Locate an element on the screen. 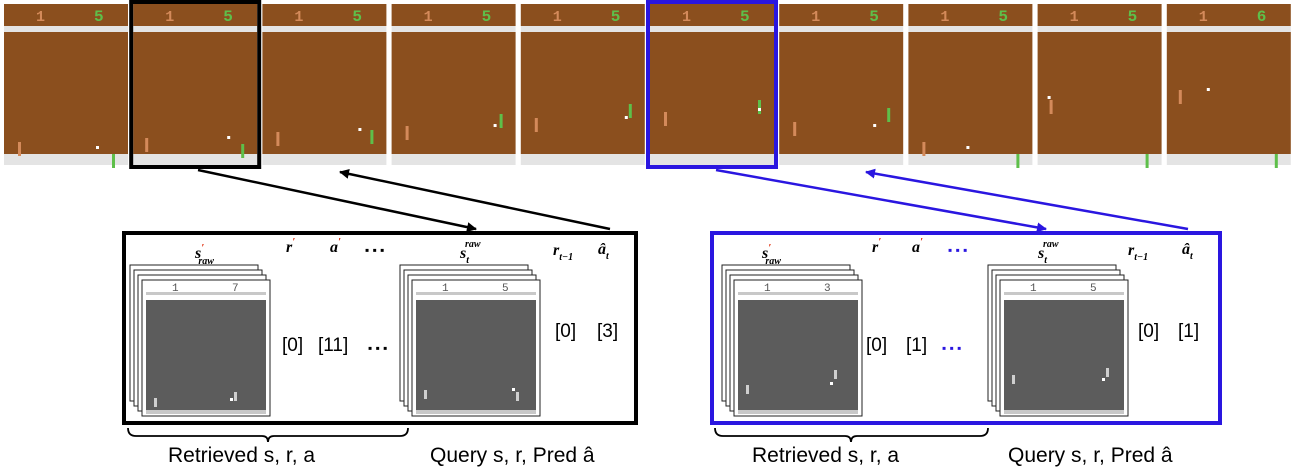  label-a-pred: ât is located at coordinates (604, 251).